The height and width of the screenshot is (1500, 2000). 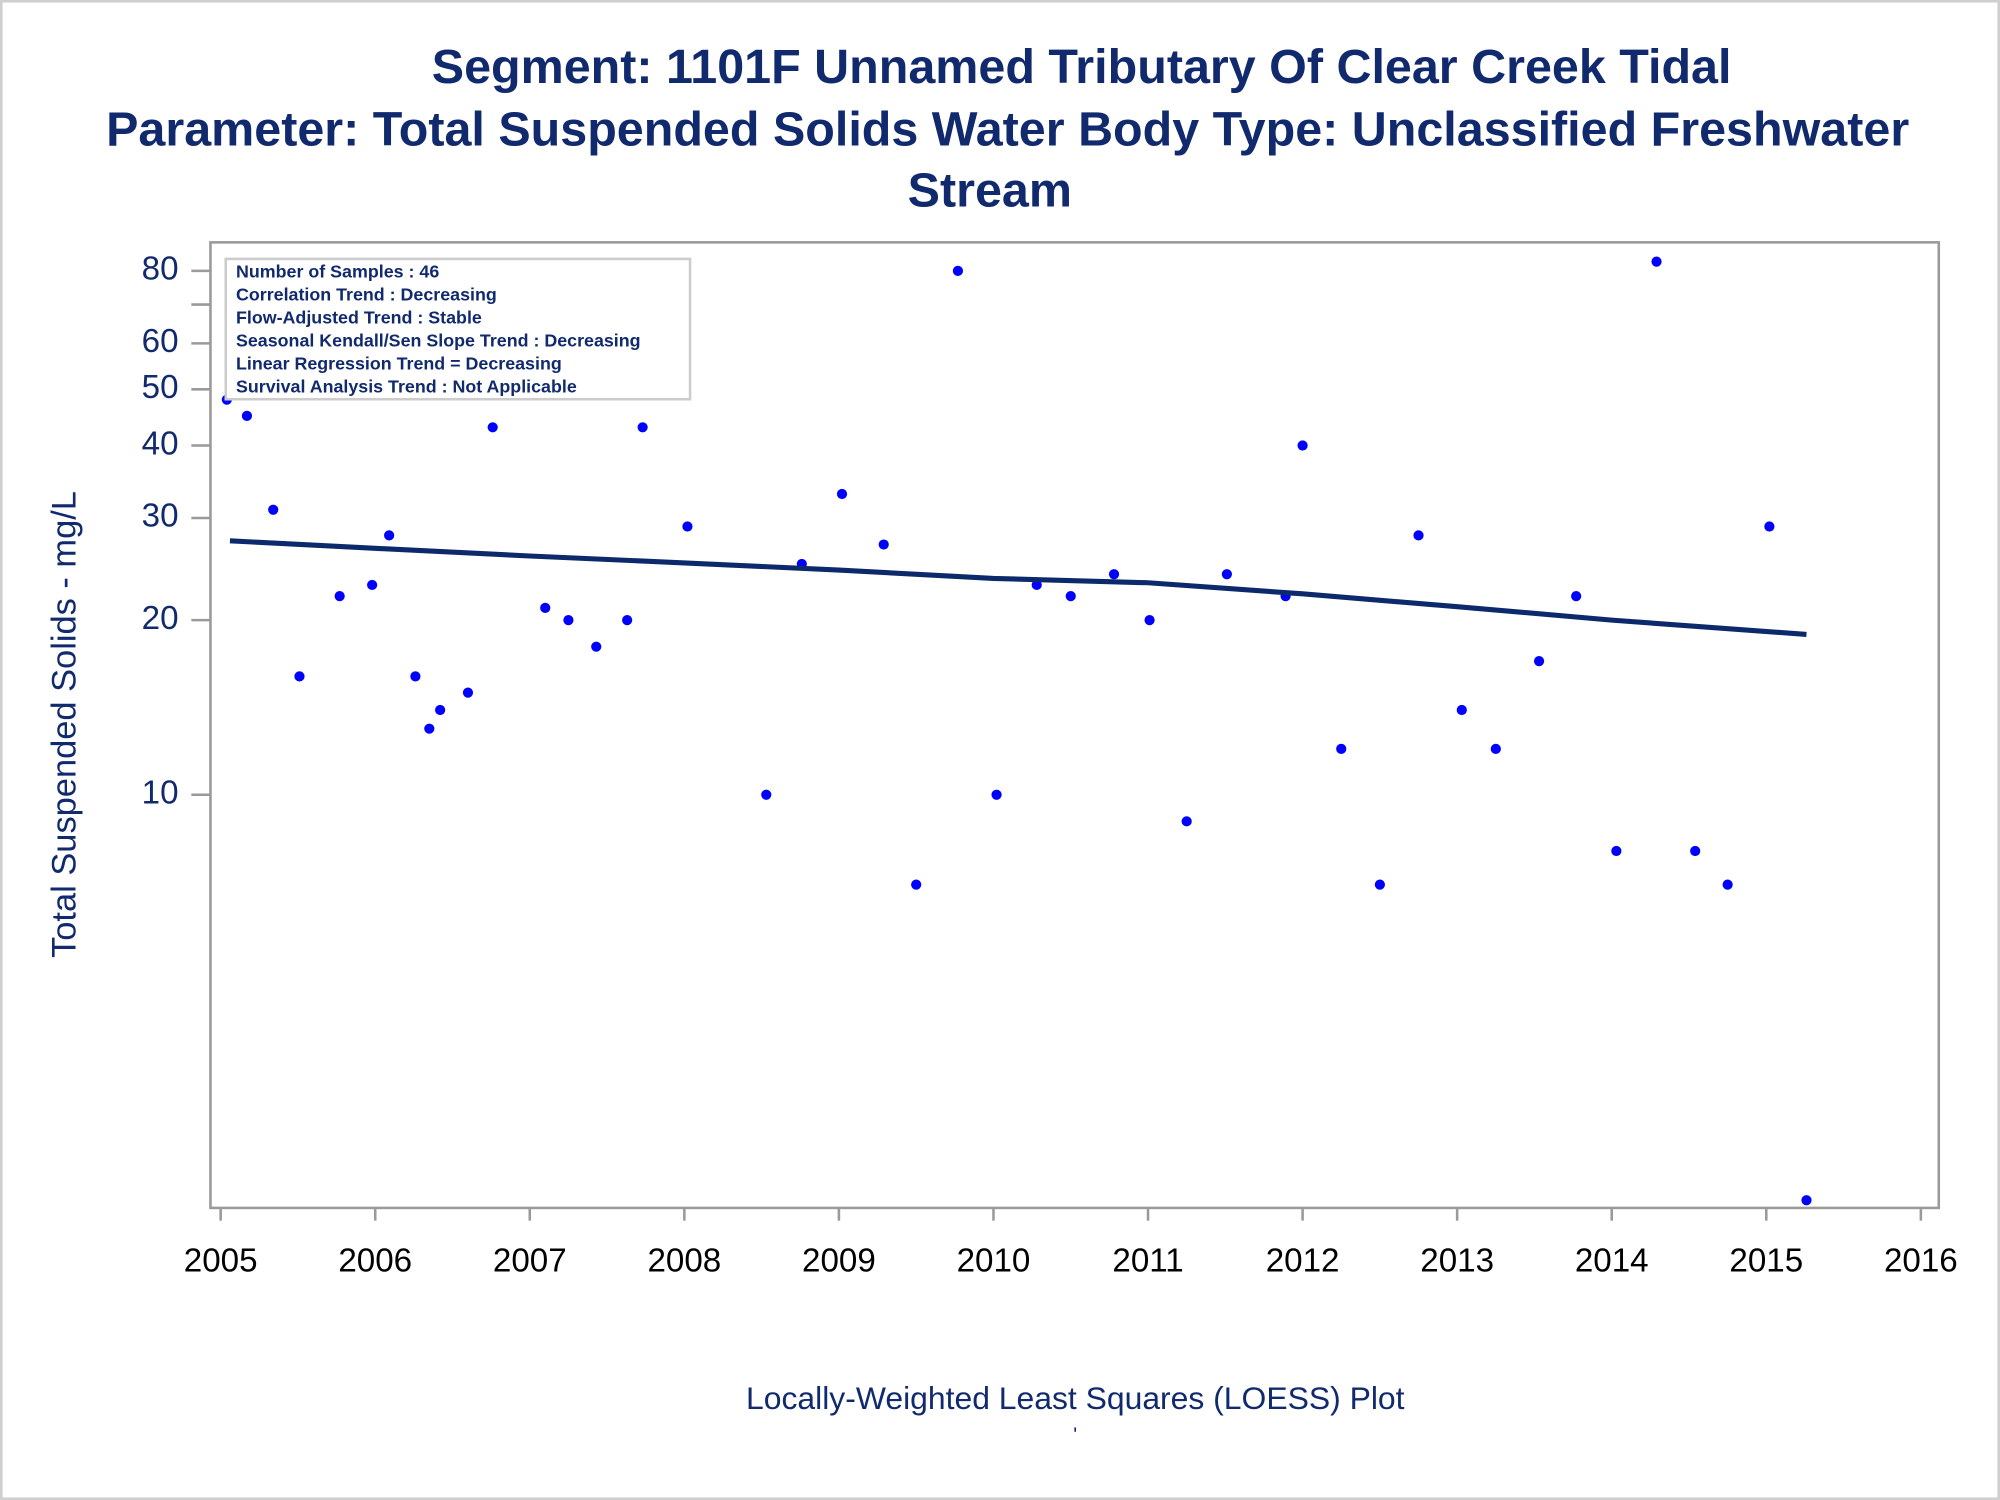 I want to click on x-tick-label: 2013, so click(x=1457, y=1261).